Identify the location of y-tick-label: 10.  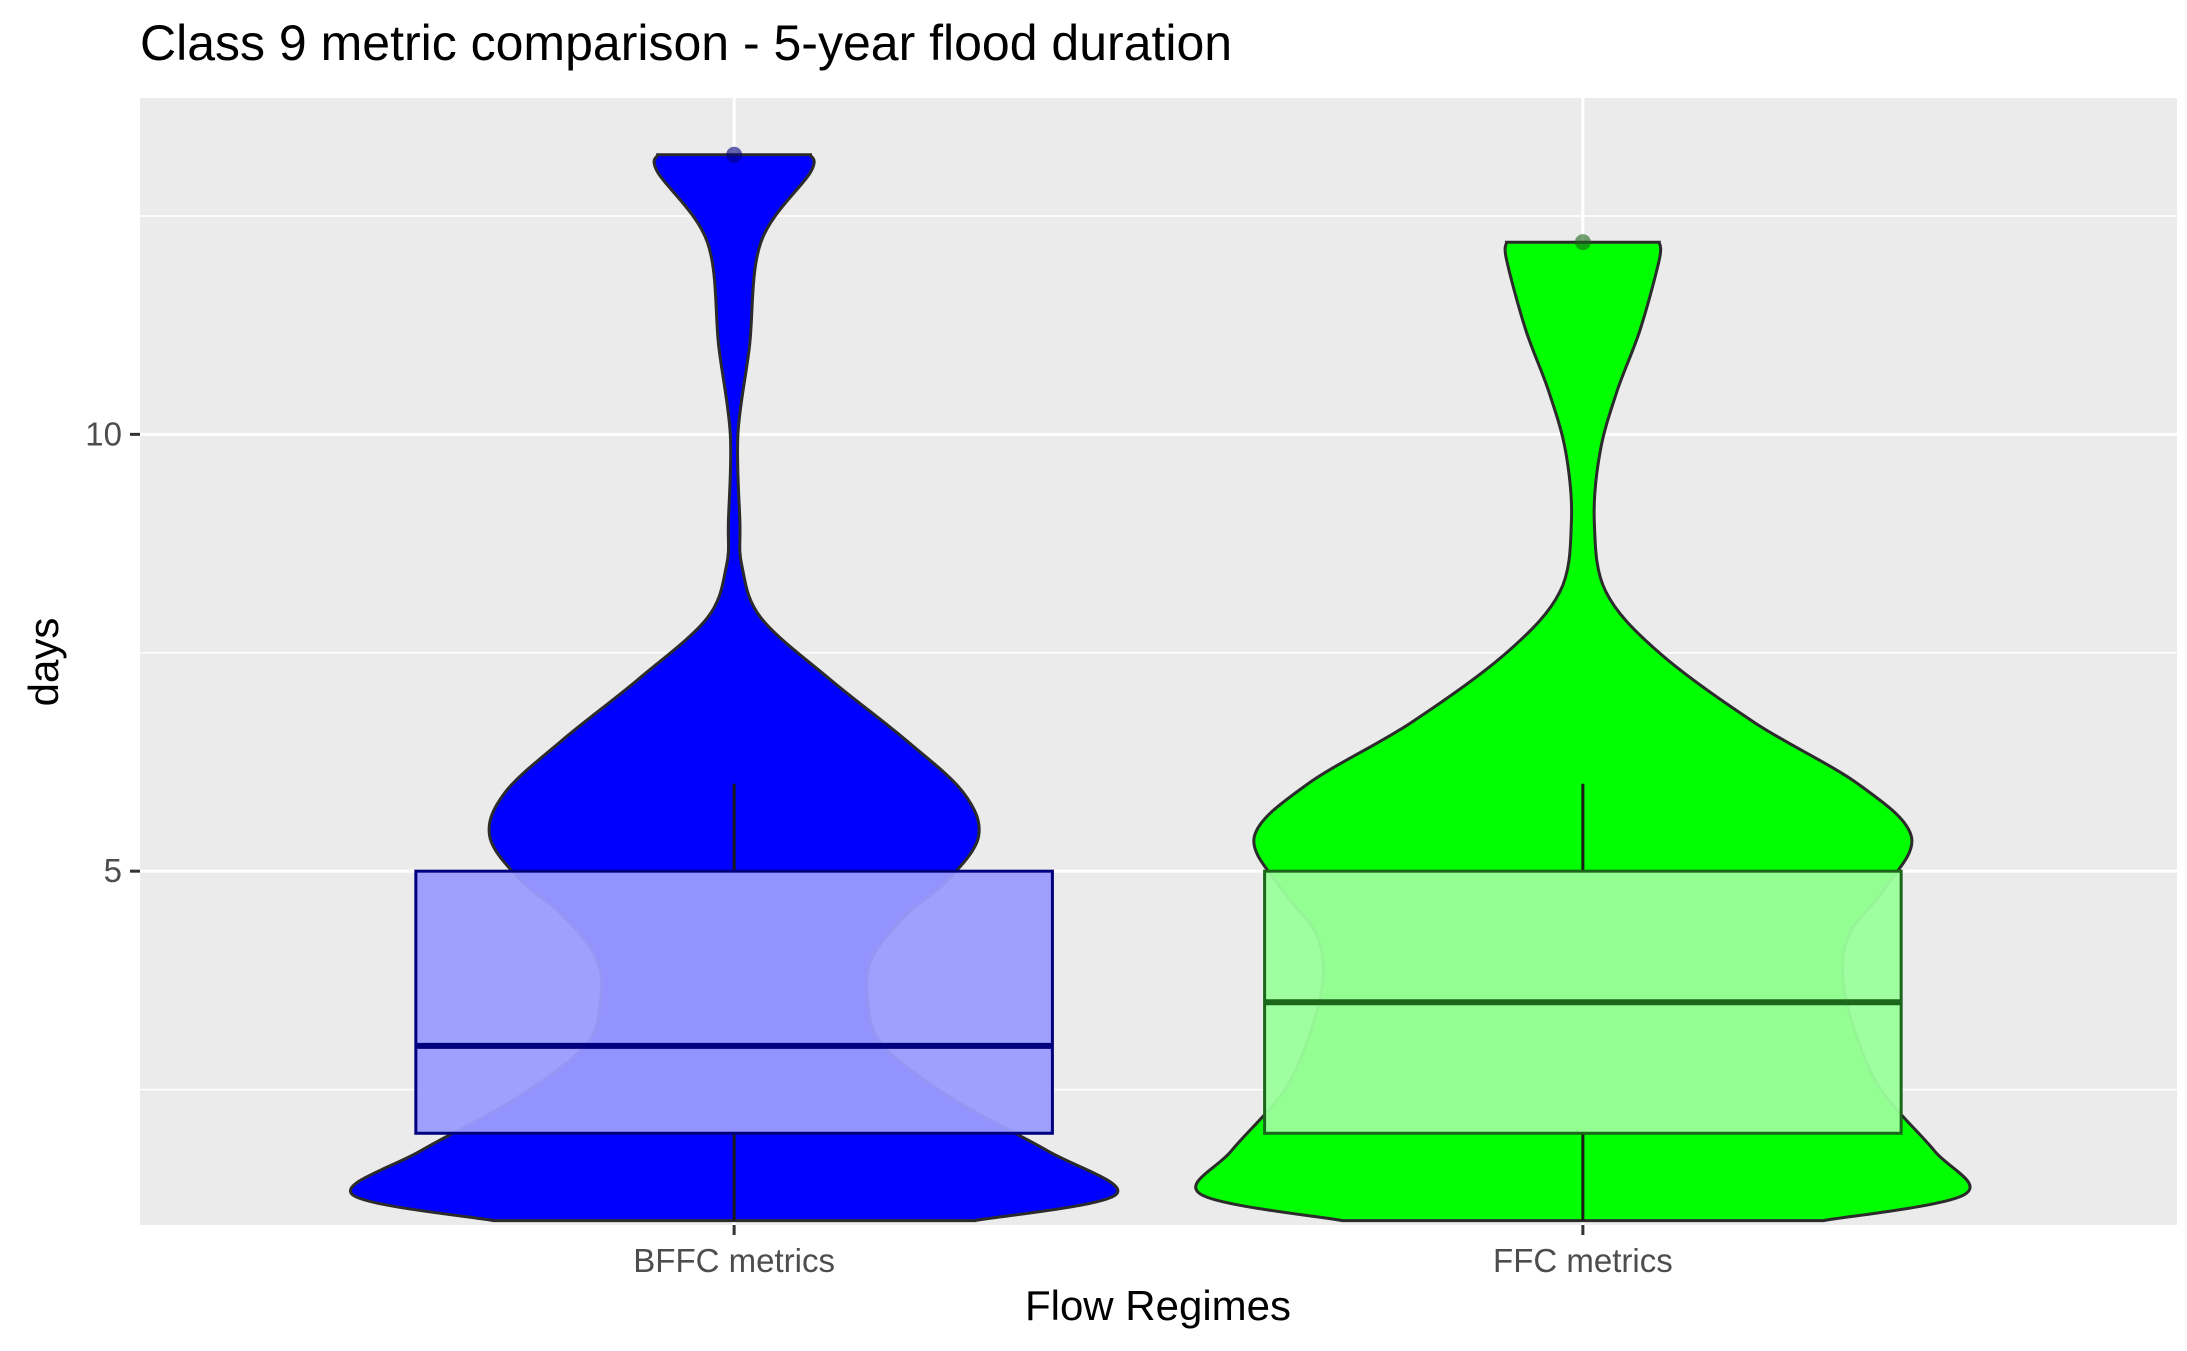
(103, 433).